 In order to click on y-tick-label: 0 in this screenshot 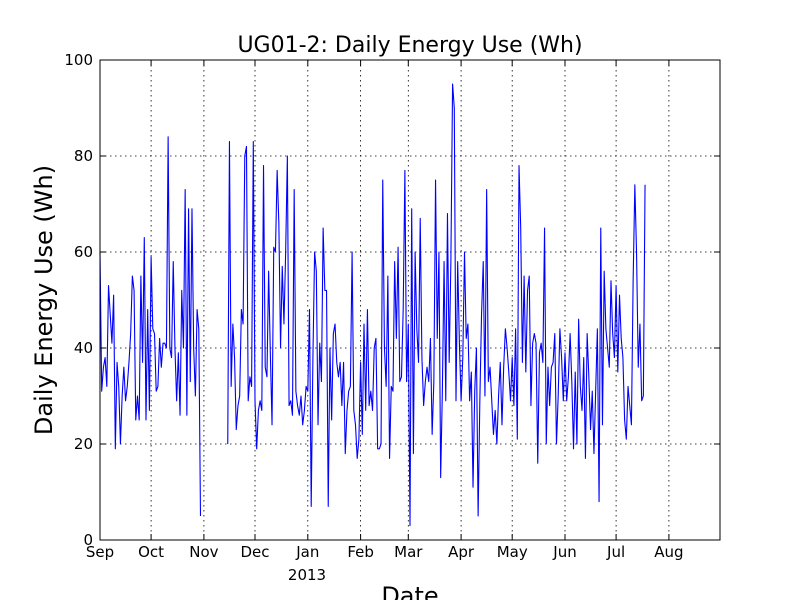, I will do `click(88, 540)`.